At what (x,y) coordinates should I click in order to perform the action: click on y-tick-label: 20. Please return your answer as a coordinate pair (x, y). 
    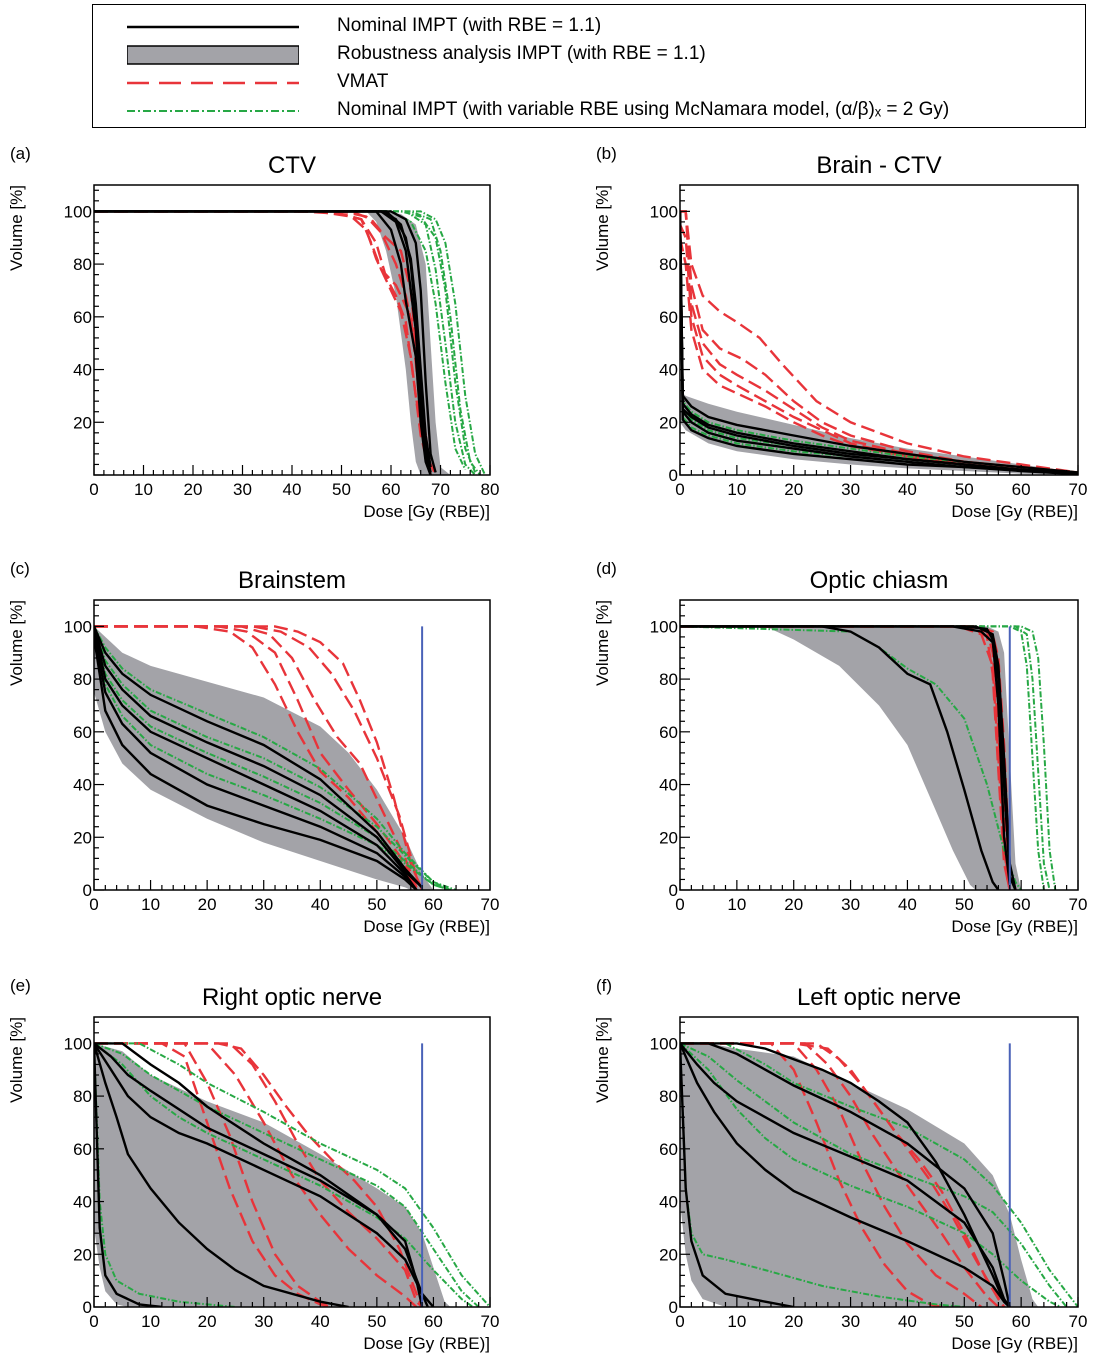
    Looking at the image, I should click on (82, 1254).